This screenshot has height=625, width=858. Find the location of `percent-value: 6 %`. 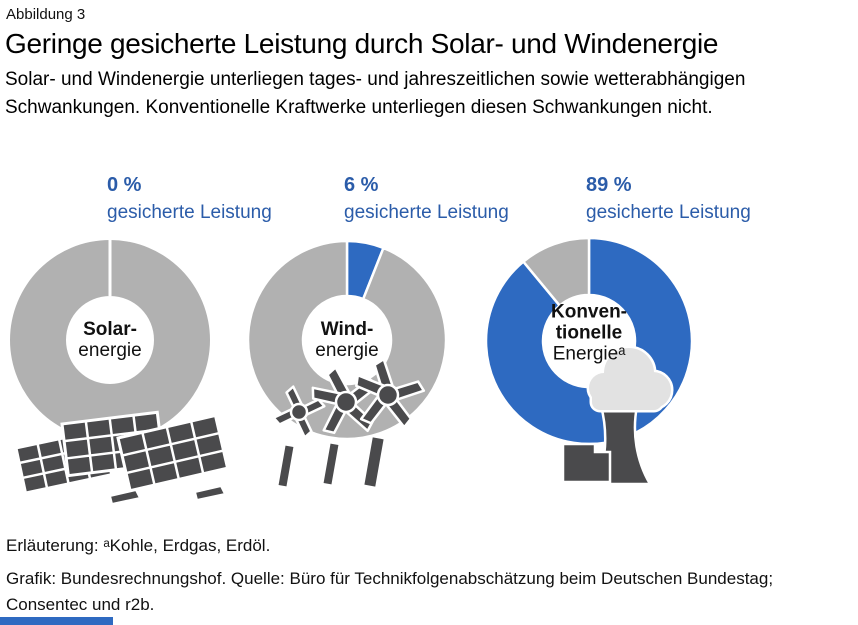

percent-value: 6 % is located at coordinates (361, 185).